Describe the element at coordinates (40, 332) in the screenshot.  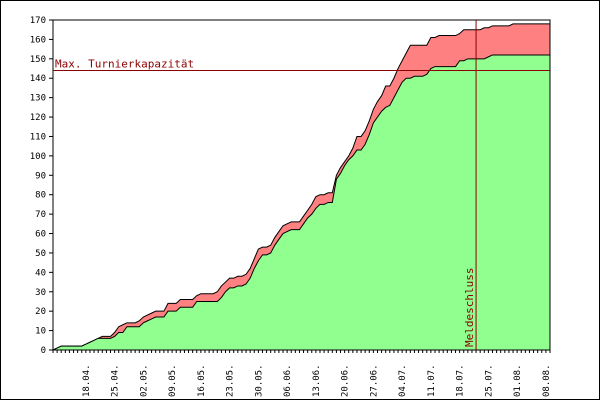
I see `y-tick-label: 10` at that location.